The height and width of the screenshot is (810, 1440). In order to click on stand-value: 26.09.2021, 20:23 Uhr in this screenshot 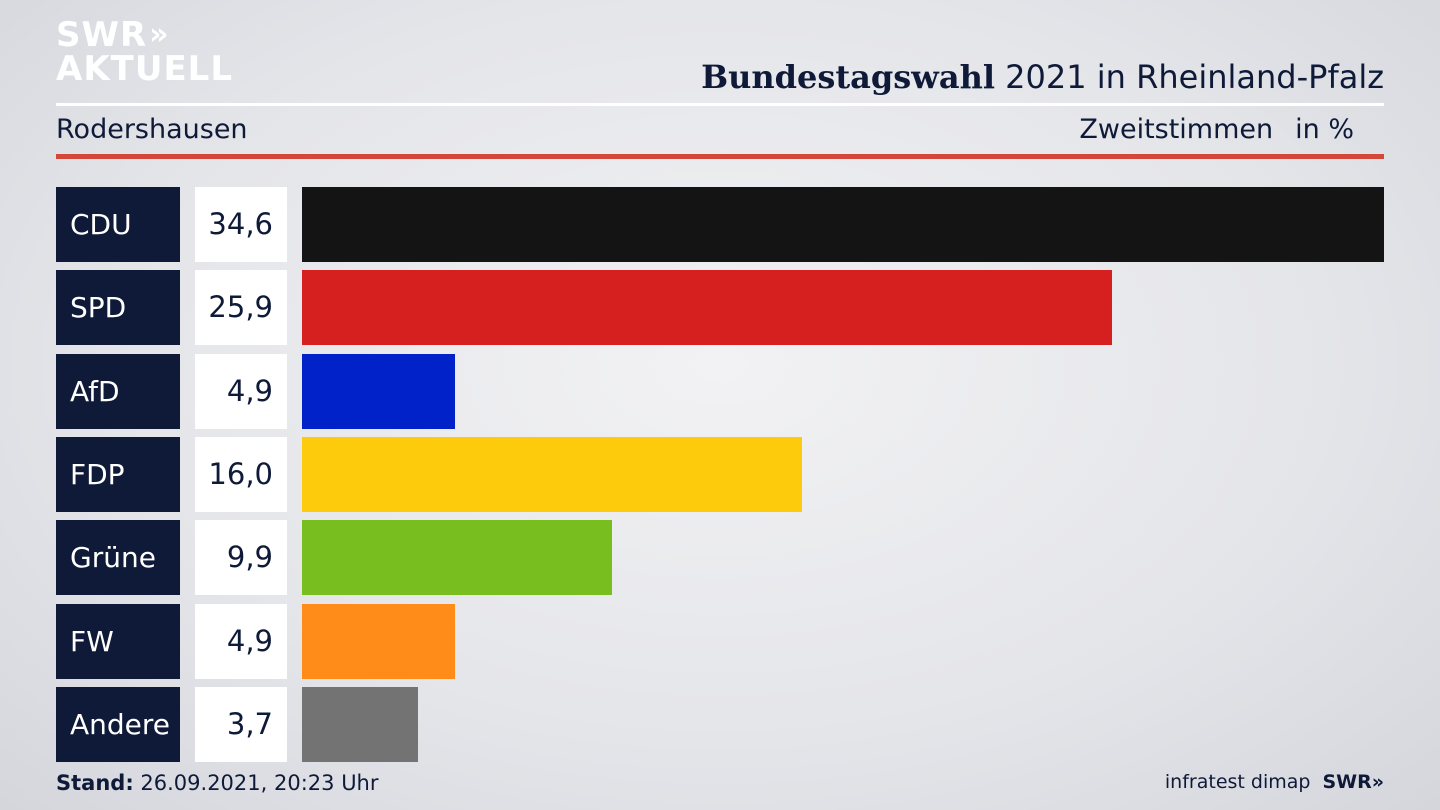, I will do `click(259, 783)`.